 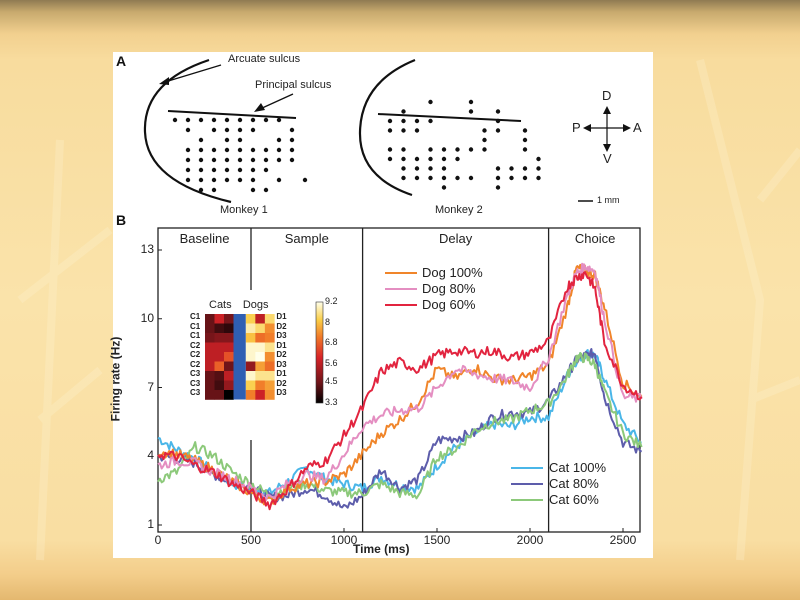 I want to click on colorbar-tick-label: 6.8, so click(x=331, y=342).